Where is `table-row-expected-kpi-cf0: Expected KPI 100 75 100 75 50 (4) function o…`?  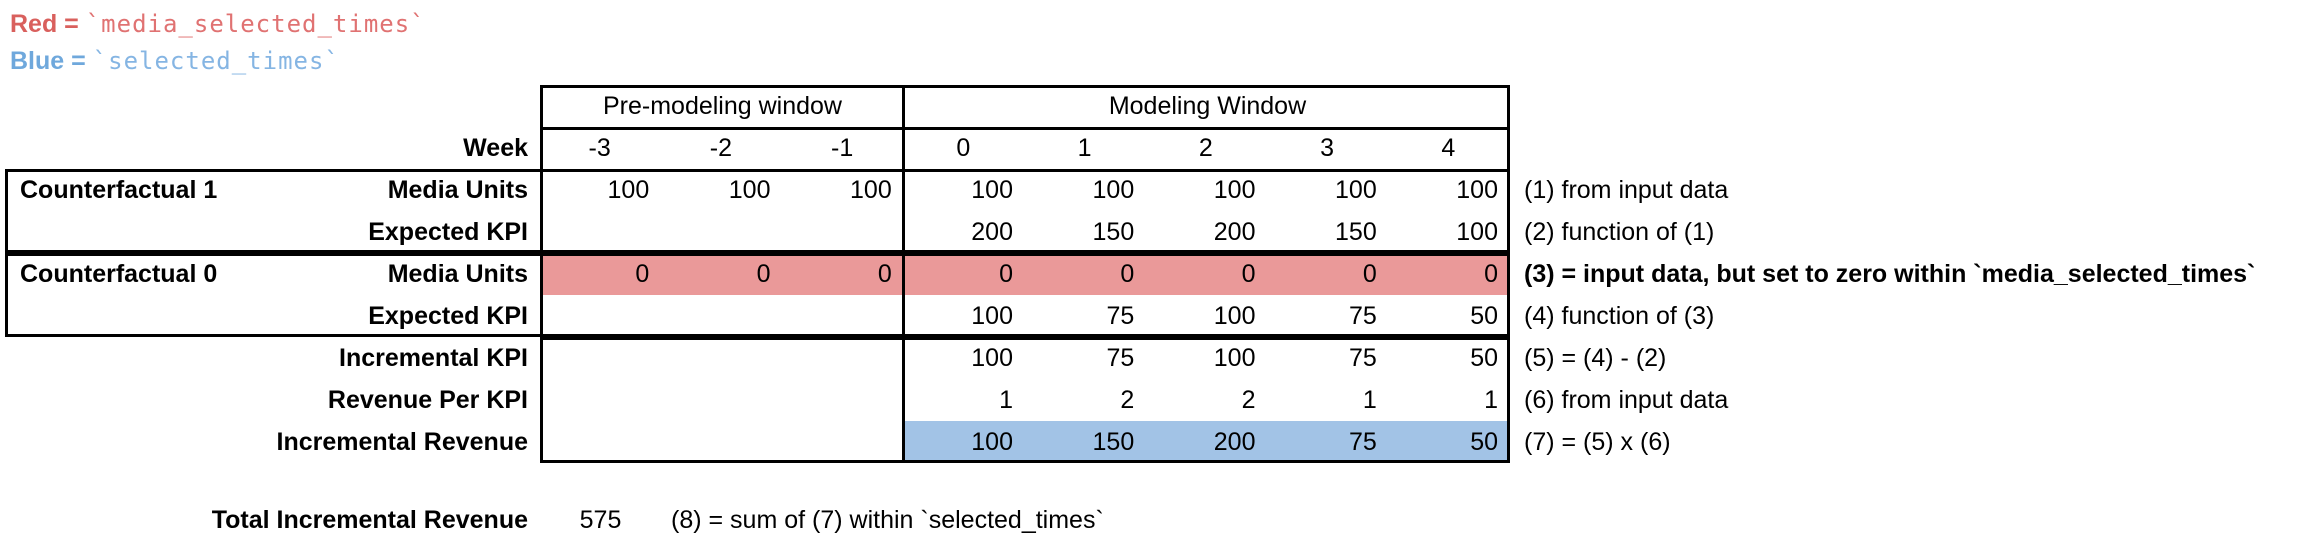
table-row-expected-kpi-cf0: Expected KPI 100 75 100 75 50 (4) function o… is located at coordinates (1149, 316).